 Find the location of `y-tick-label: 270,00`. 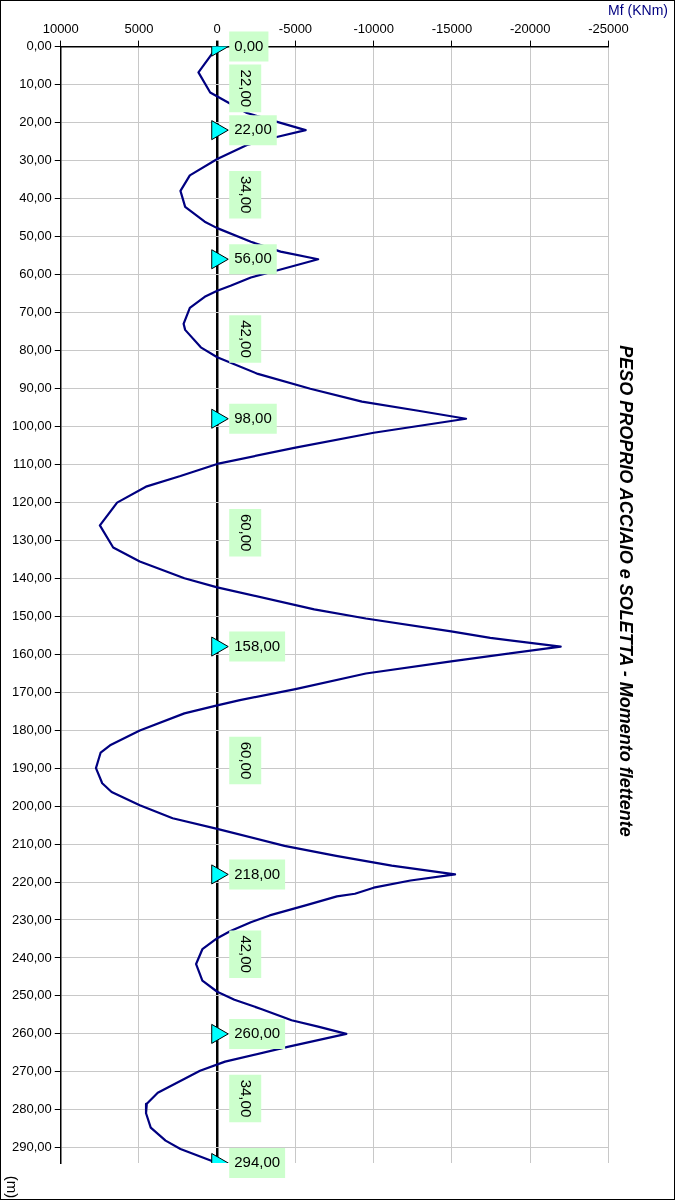

y-tick-label: 270,00 is located at coordinates (32, 1071).